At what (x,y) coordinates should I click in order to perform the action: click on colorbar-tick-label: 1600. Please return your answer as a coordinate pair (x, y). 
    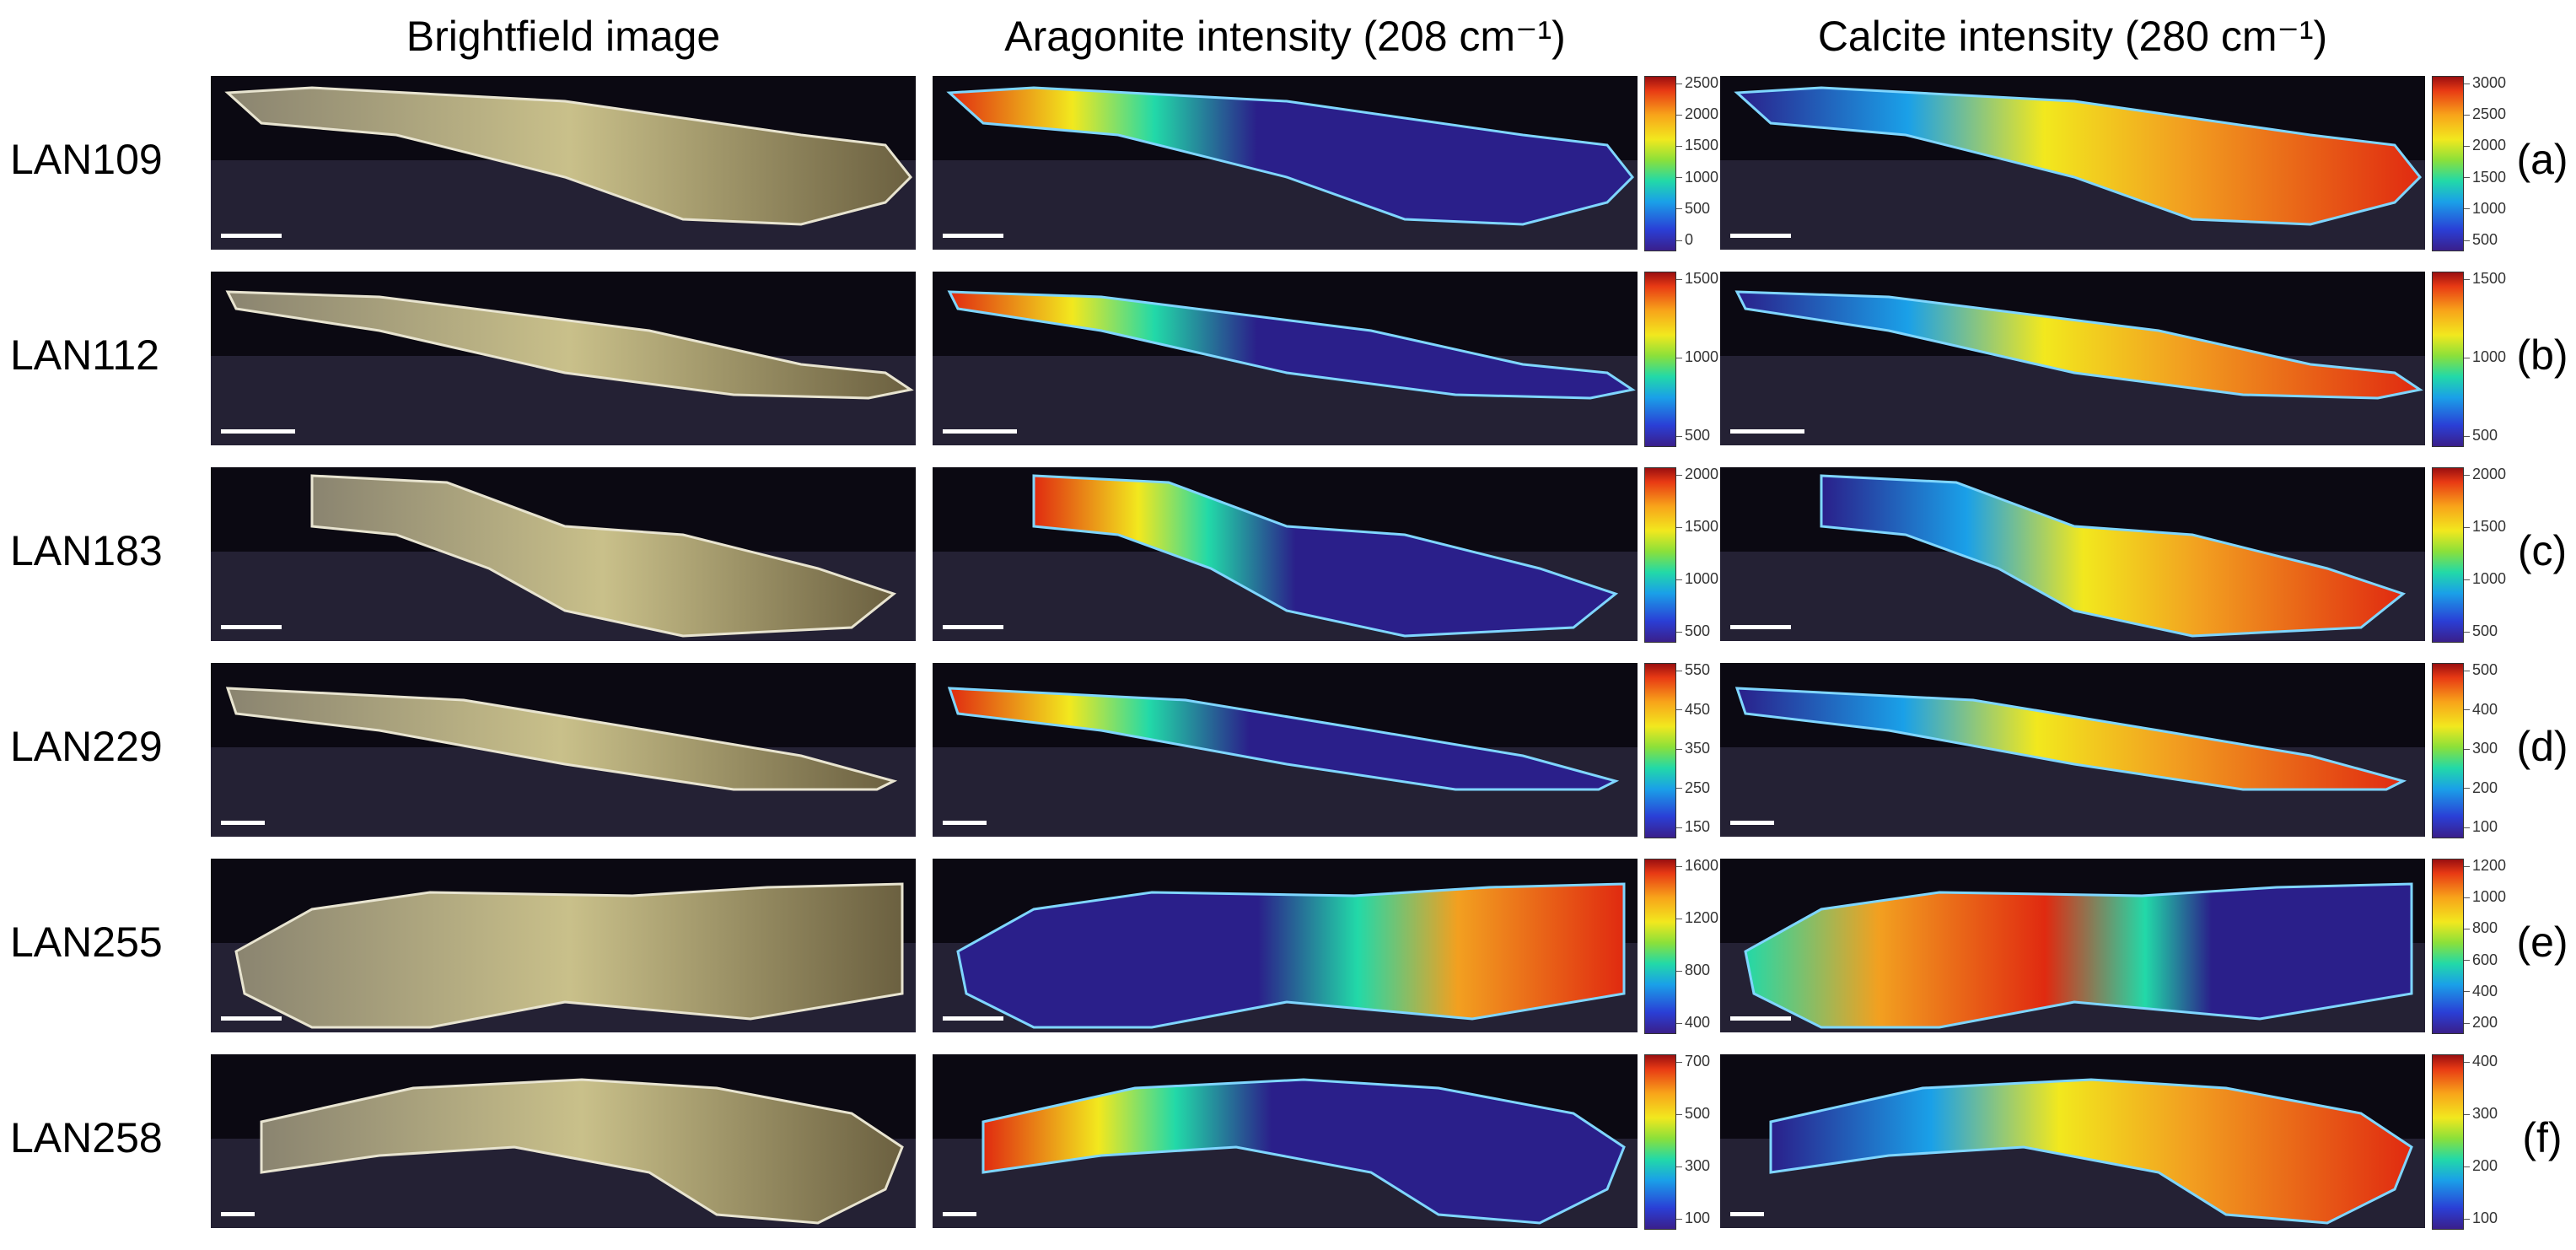
    Looking at the image, I should click on (1697, 865).